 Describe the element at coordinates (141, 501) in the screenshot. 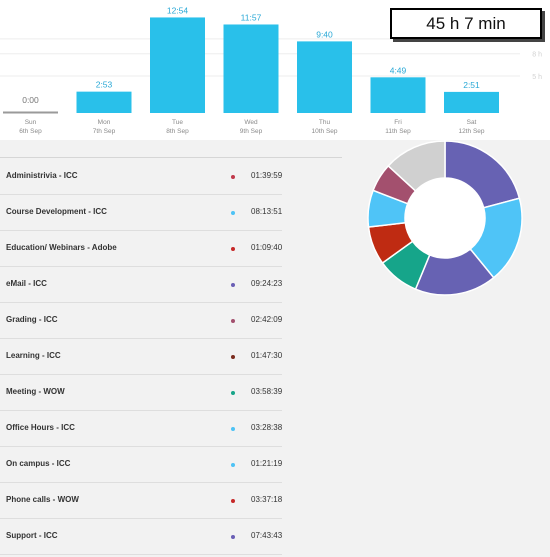

I see `list-item: Phone calls - WOW 03:37:18` at that location.